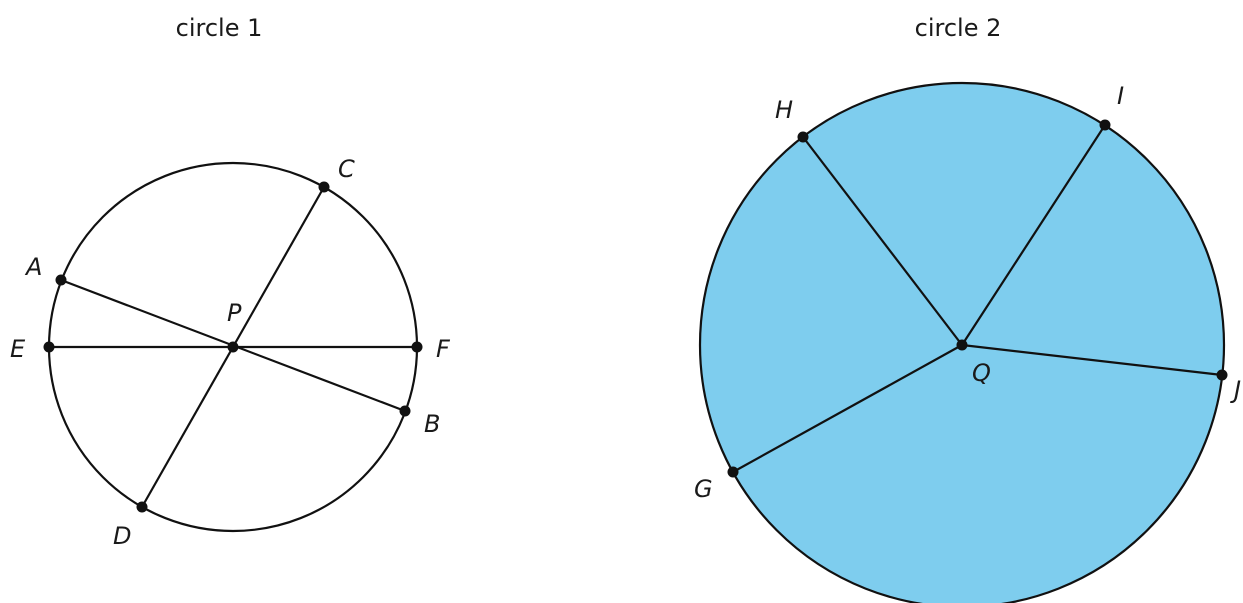 The width and height of the screenshot is (1243, 603). I want to click on point-a, so click(61, 280).